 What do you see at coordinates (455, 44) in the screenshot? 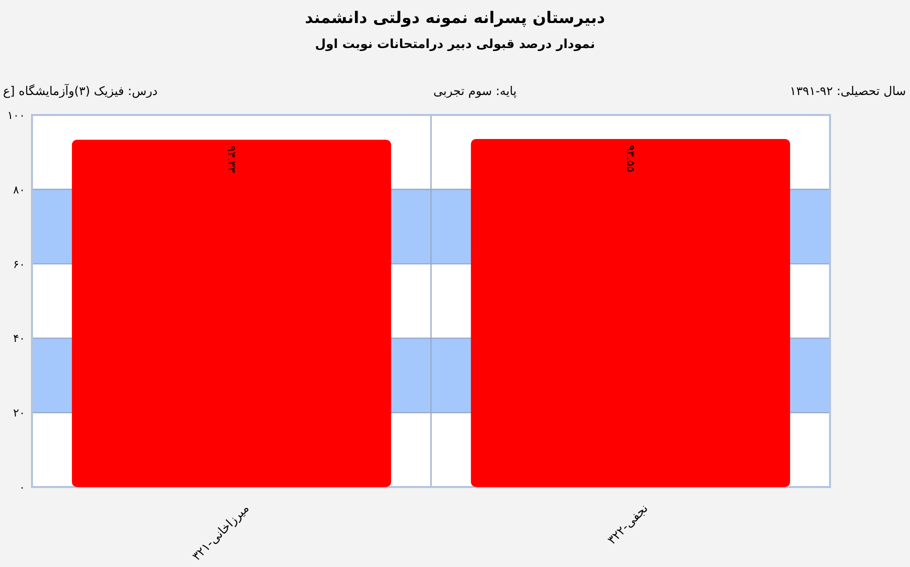
I see `chart-subtitle: نمودار درصد قبولی دبیر درامتحانات نوبت اول` at bounding box center [455, 44].